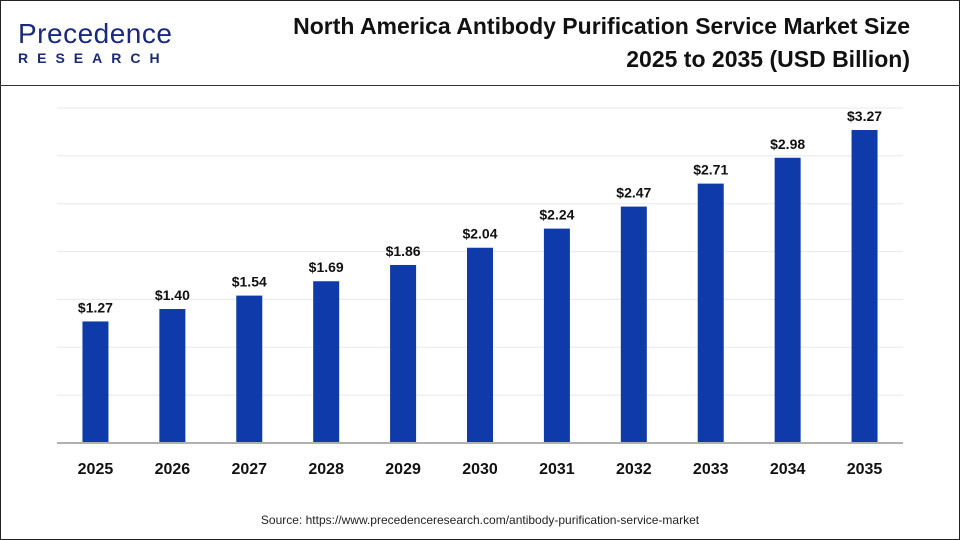 Image resolution: width=960 pixels, height=540 pixels. Describe the element at coordinates (865, 469) in the screenshot. I see `x-tick-label: 2035` at that location.